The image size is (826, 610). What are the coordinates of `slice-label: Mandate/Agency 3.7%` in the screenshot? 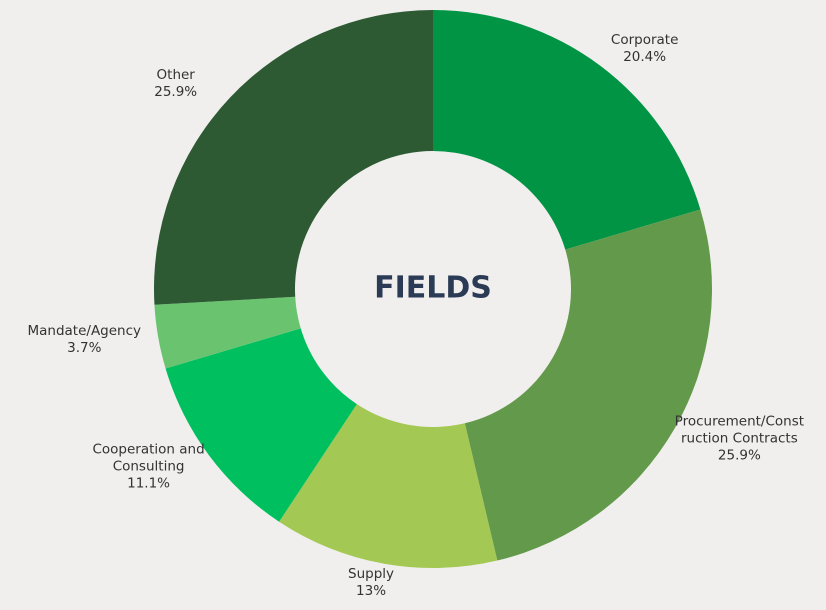 It's located at (84, 340).